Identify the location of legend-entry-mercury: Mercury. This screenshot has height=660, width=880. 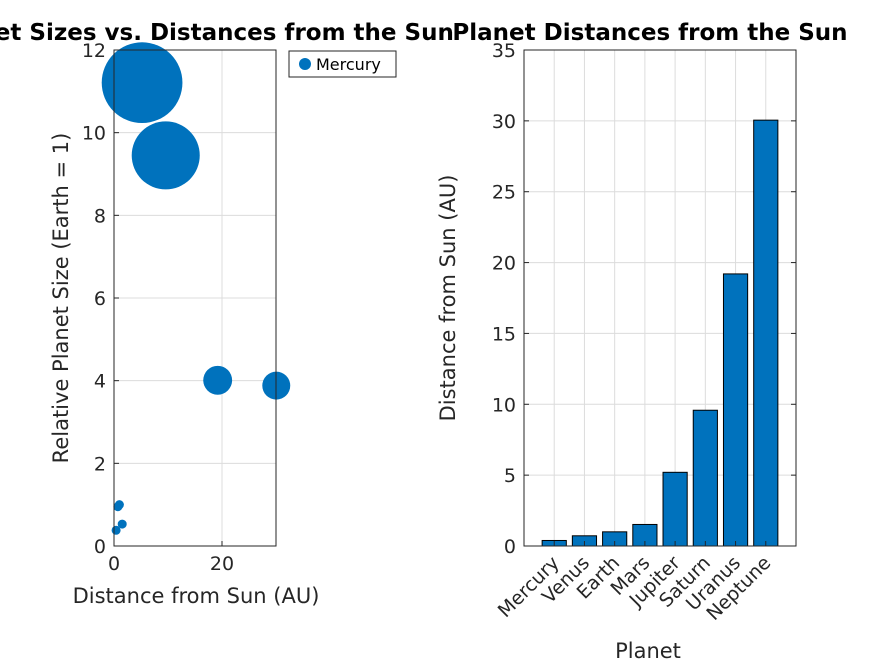
(348, 64).